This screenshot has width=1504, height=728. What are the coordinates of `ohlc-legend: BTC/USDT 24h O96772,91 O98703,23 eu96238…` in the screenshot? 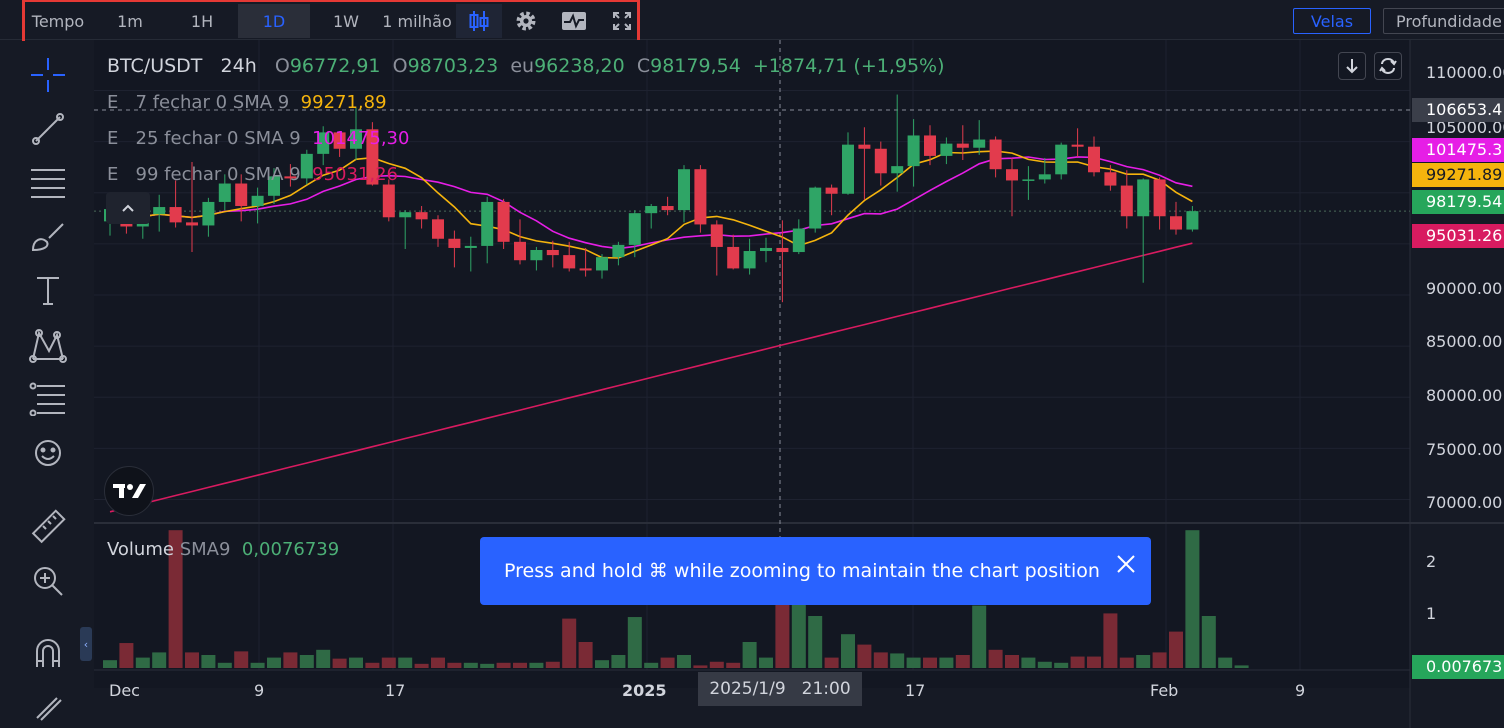 It's located at (526, 66).